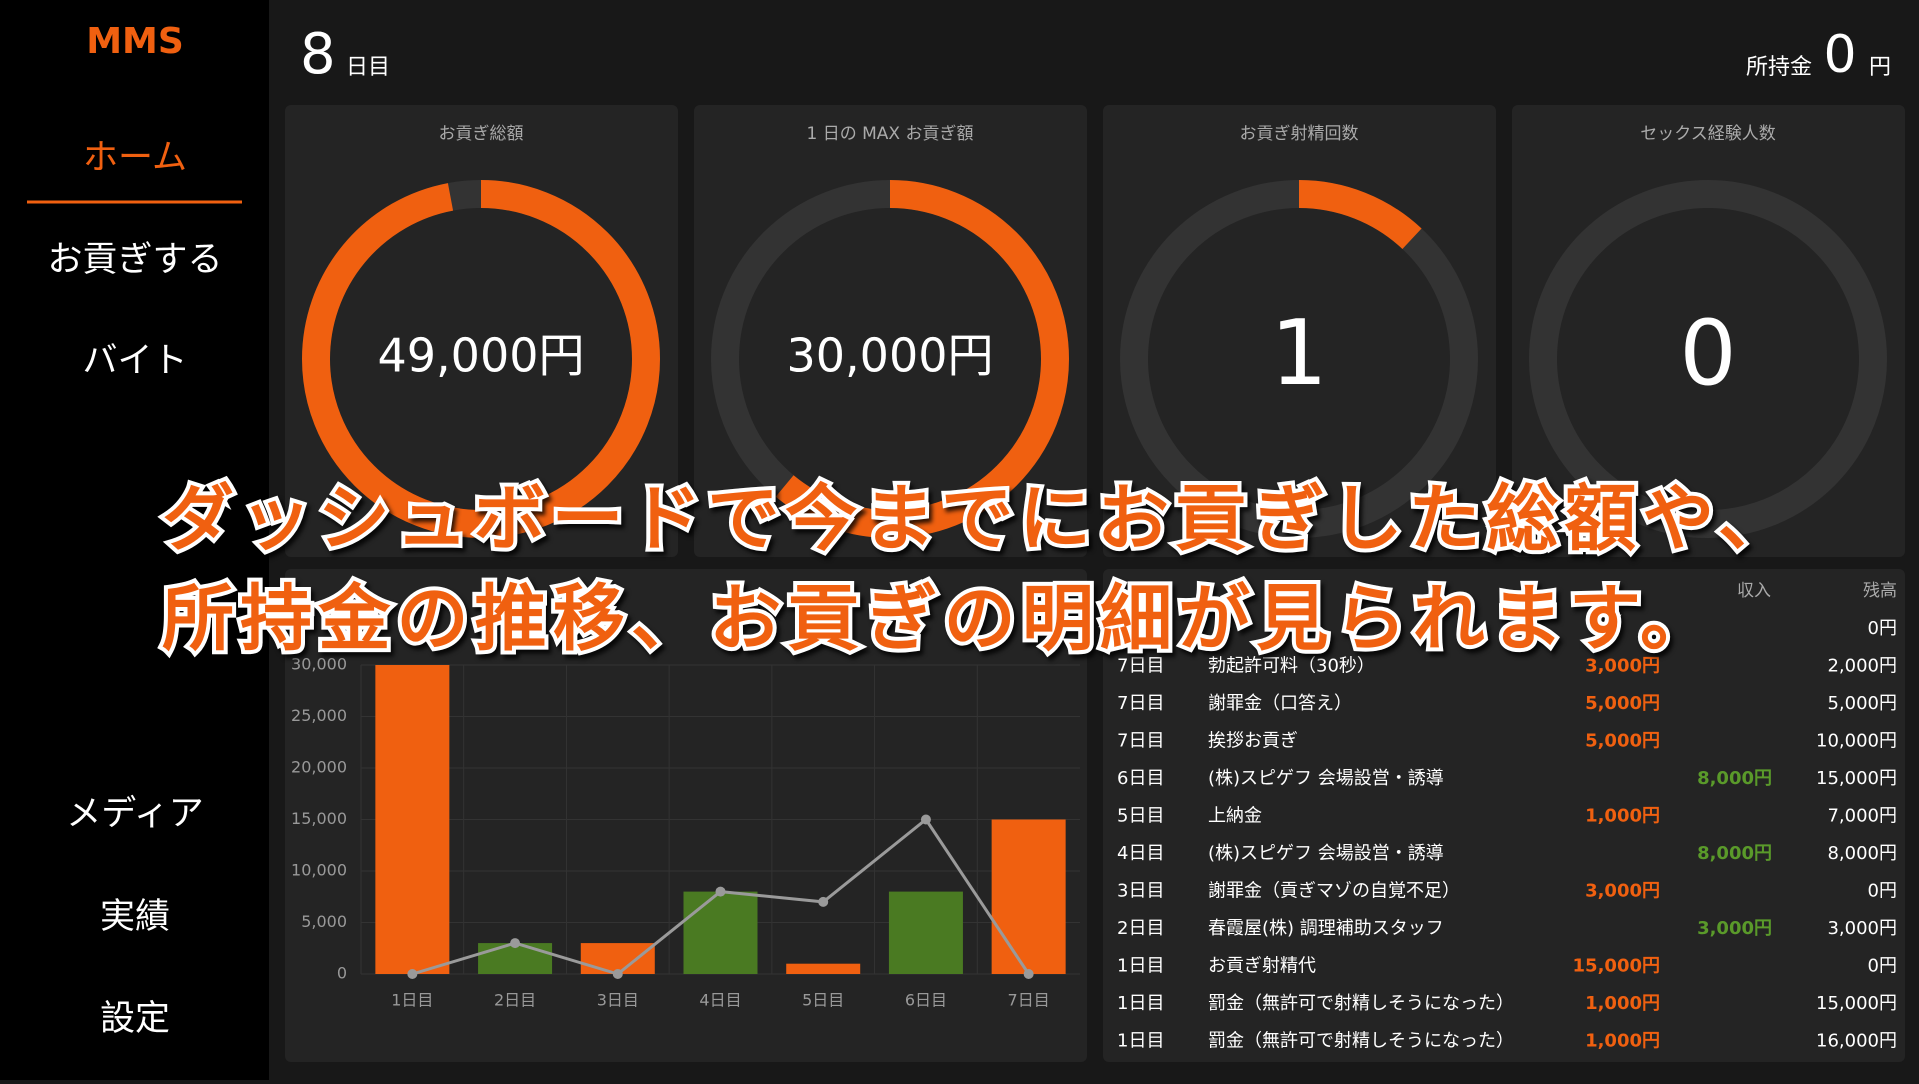  What do you see at coordinates (618, 1000) in the screenshot?
I see `x-tick-label: 3日目` at bounding box center [618, 1000].